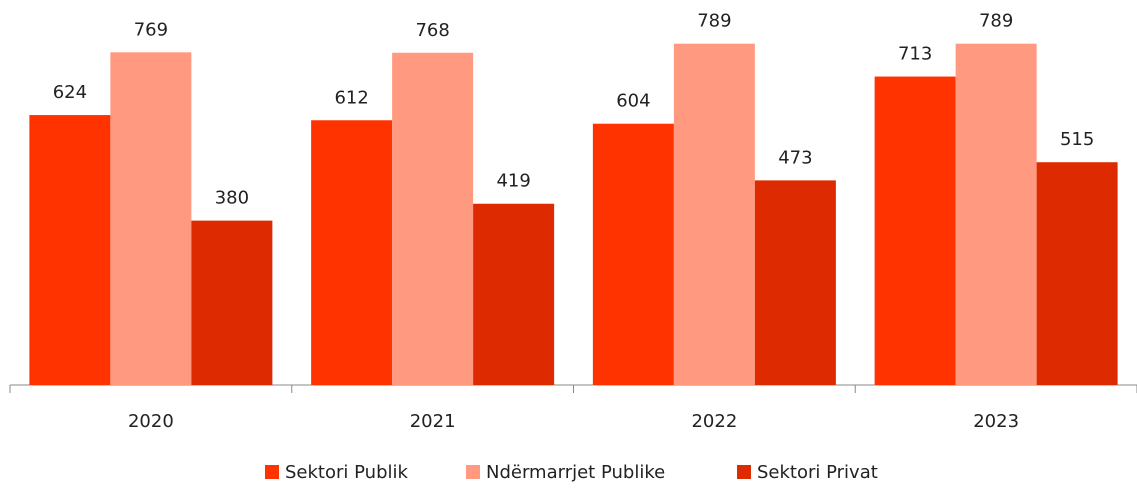 The width and height of the screenshot is (1137, 488). I want to click on legend-label: Sektori Publik, so click(346, 472).